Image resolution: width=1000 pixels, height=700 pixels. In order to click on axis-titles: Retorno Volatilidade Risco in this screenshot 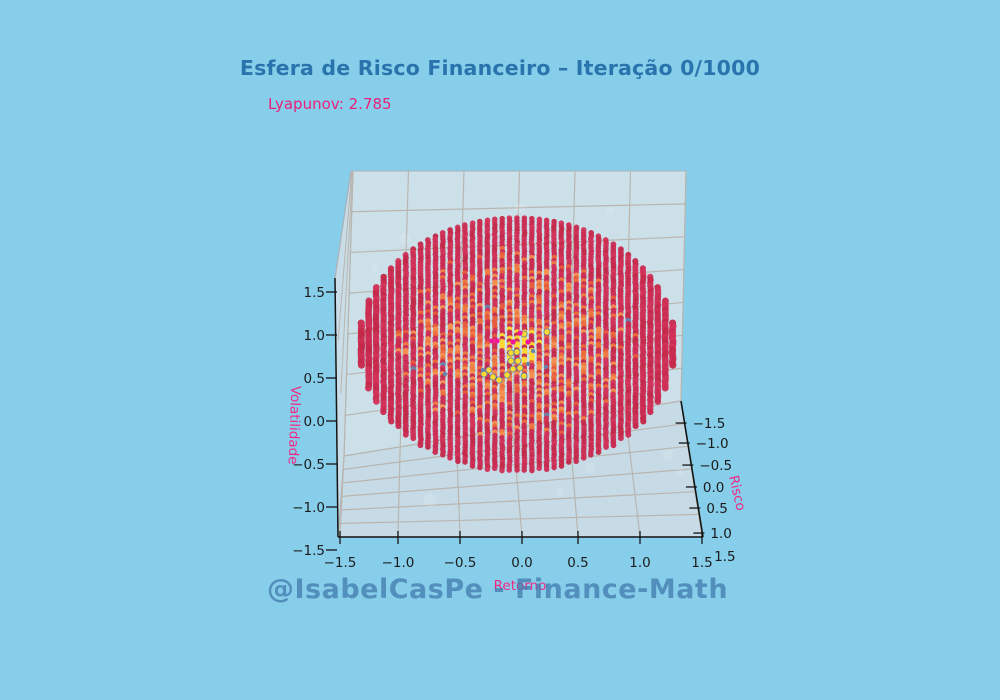, I will do `click(517, 490)`.